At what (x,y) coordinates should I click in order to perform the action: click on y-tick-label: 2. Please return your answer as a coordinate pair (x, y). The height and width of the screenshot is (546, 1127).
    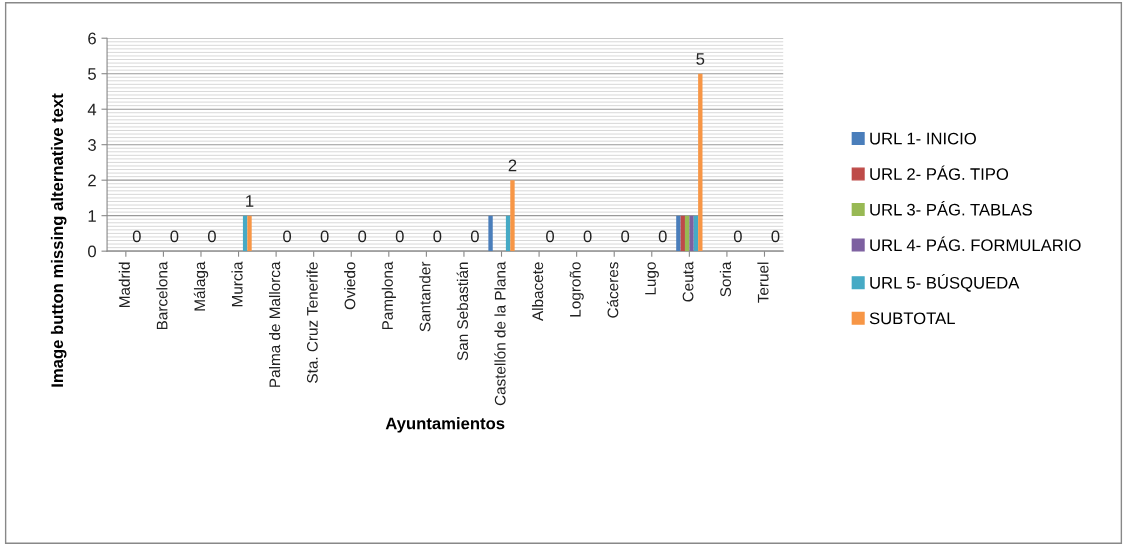
    Looking at the image, I should click on (92, 180).